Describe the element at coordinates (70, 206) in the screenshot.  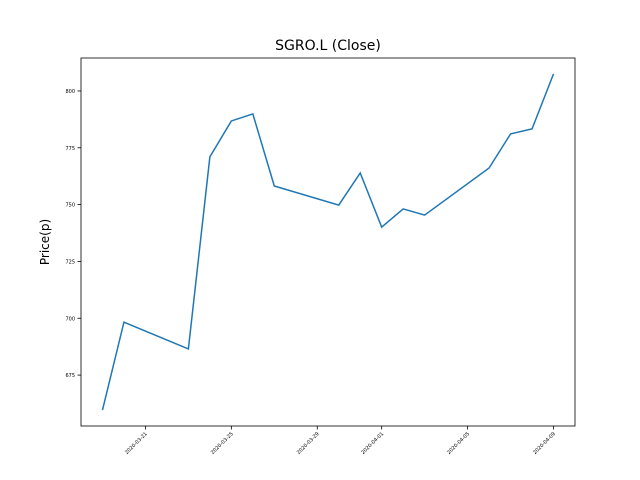
I see `y-tick-label: 750` at that location.